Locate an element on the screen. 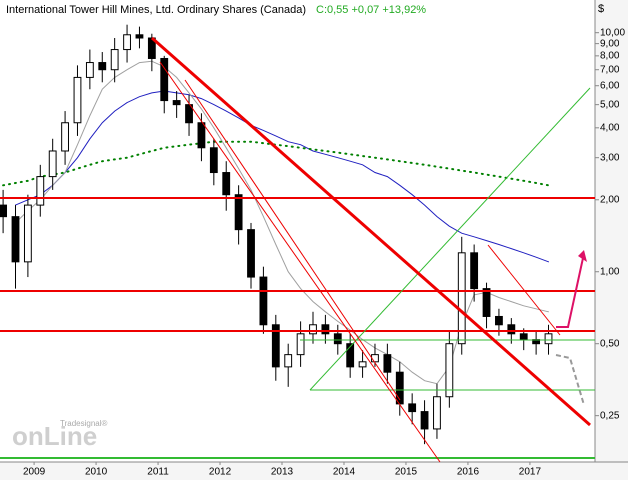 The width and height of the screenshot is (628, 480). y-tick-label: 3,00 is located at coordinates (610, 157).